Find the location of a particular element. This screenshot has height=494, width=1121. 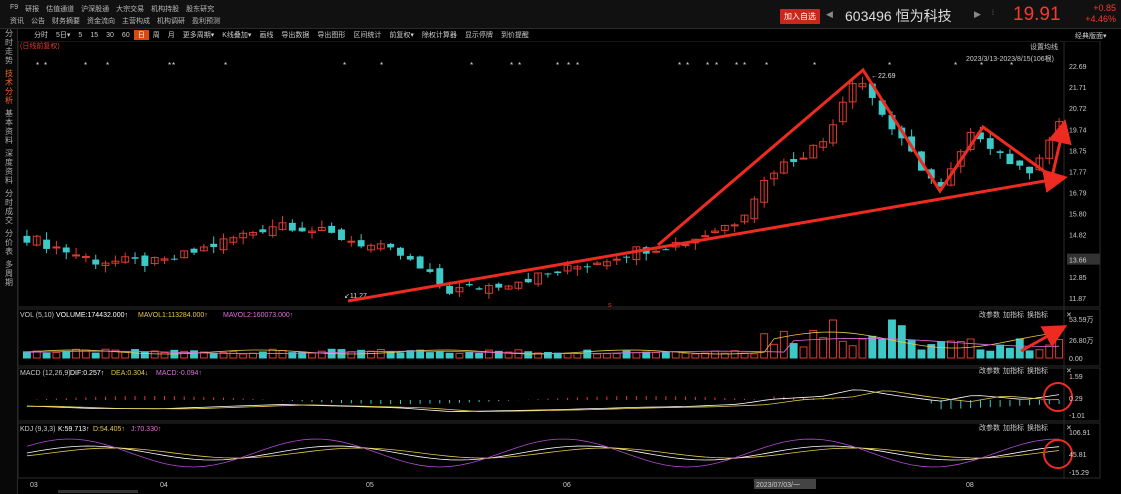

kdj-title: KDJ (9,3,3) is located at coordinates (37, 429).